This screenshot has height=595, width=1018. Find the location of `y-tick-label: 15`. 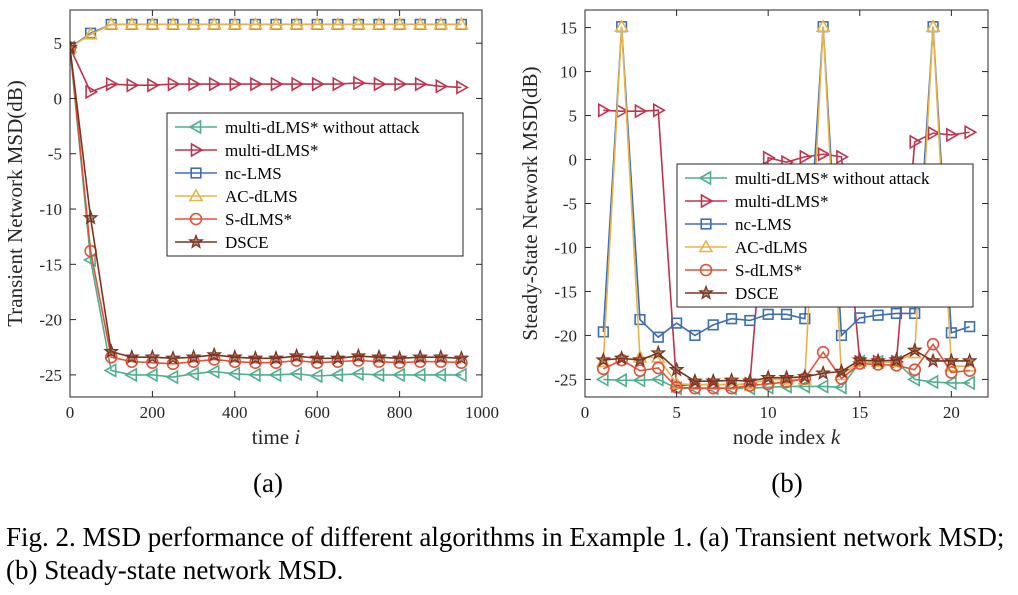

y-tick-label: 15 is located at coordinates (568, 28).